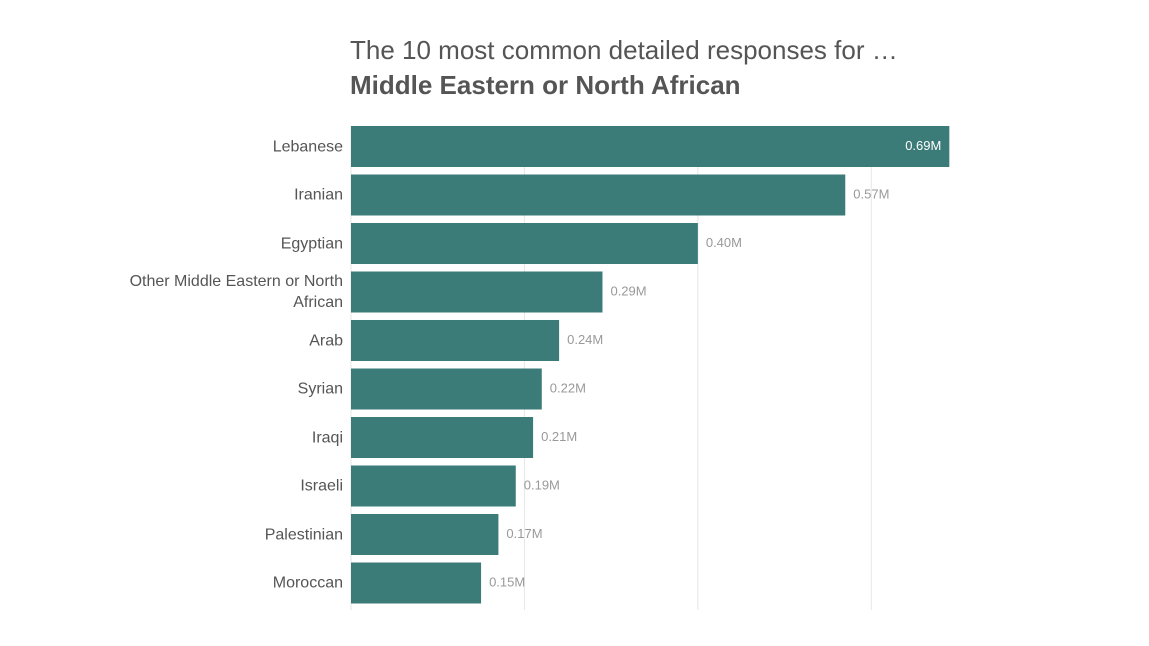 The width and height of the screenshot is (1149, 646). What do you see at coordinates (568, 387) in the screenshot?
I see `value-label: 0.22M` at bounding box center [568, 387].